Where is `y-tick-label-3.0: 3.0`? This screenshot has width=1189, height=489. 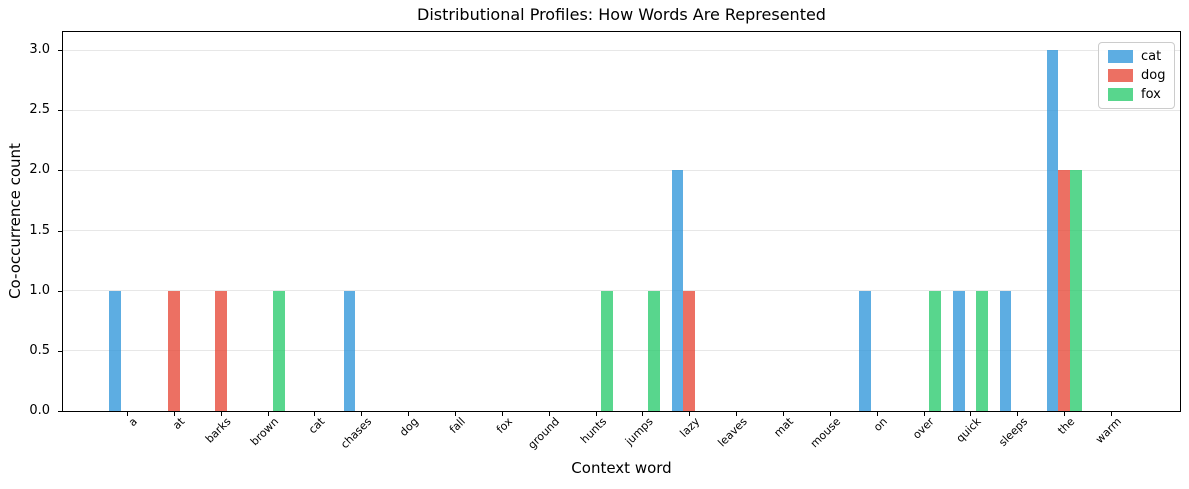
y-tick-label-3.0: 3.0 is located at coordinates (39, 50).